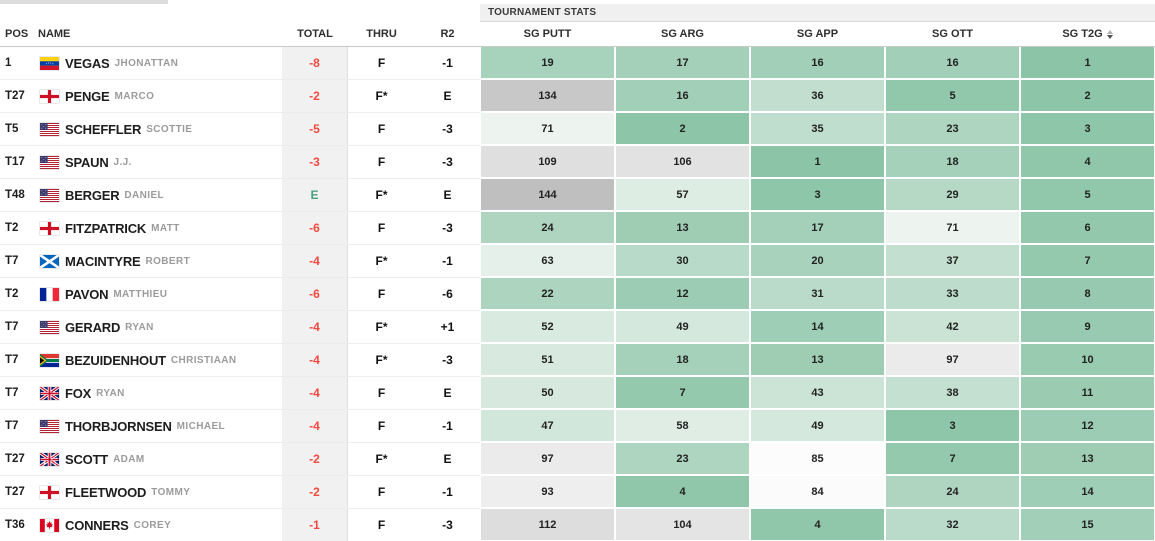 Image resolution: width=1155 pixels, height=541 pixels. Describe the element at coordinates (1087, 359) in the screenshot. I see `stat-value: 10` at that location.